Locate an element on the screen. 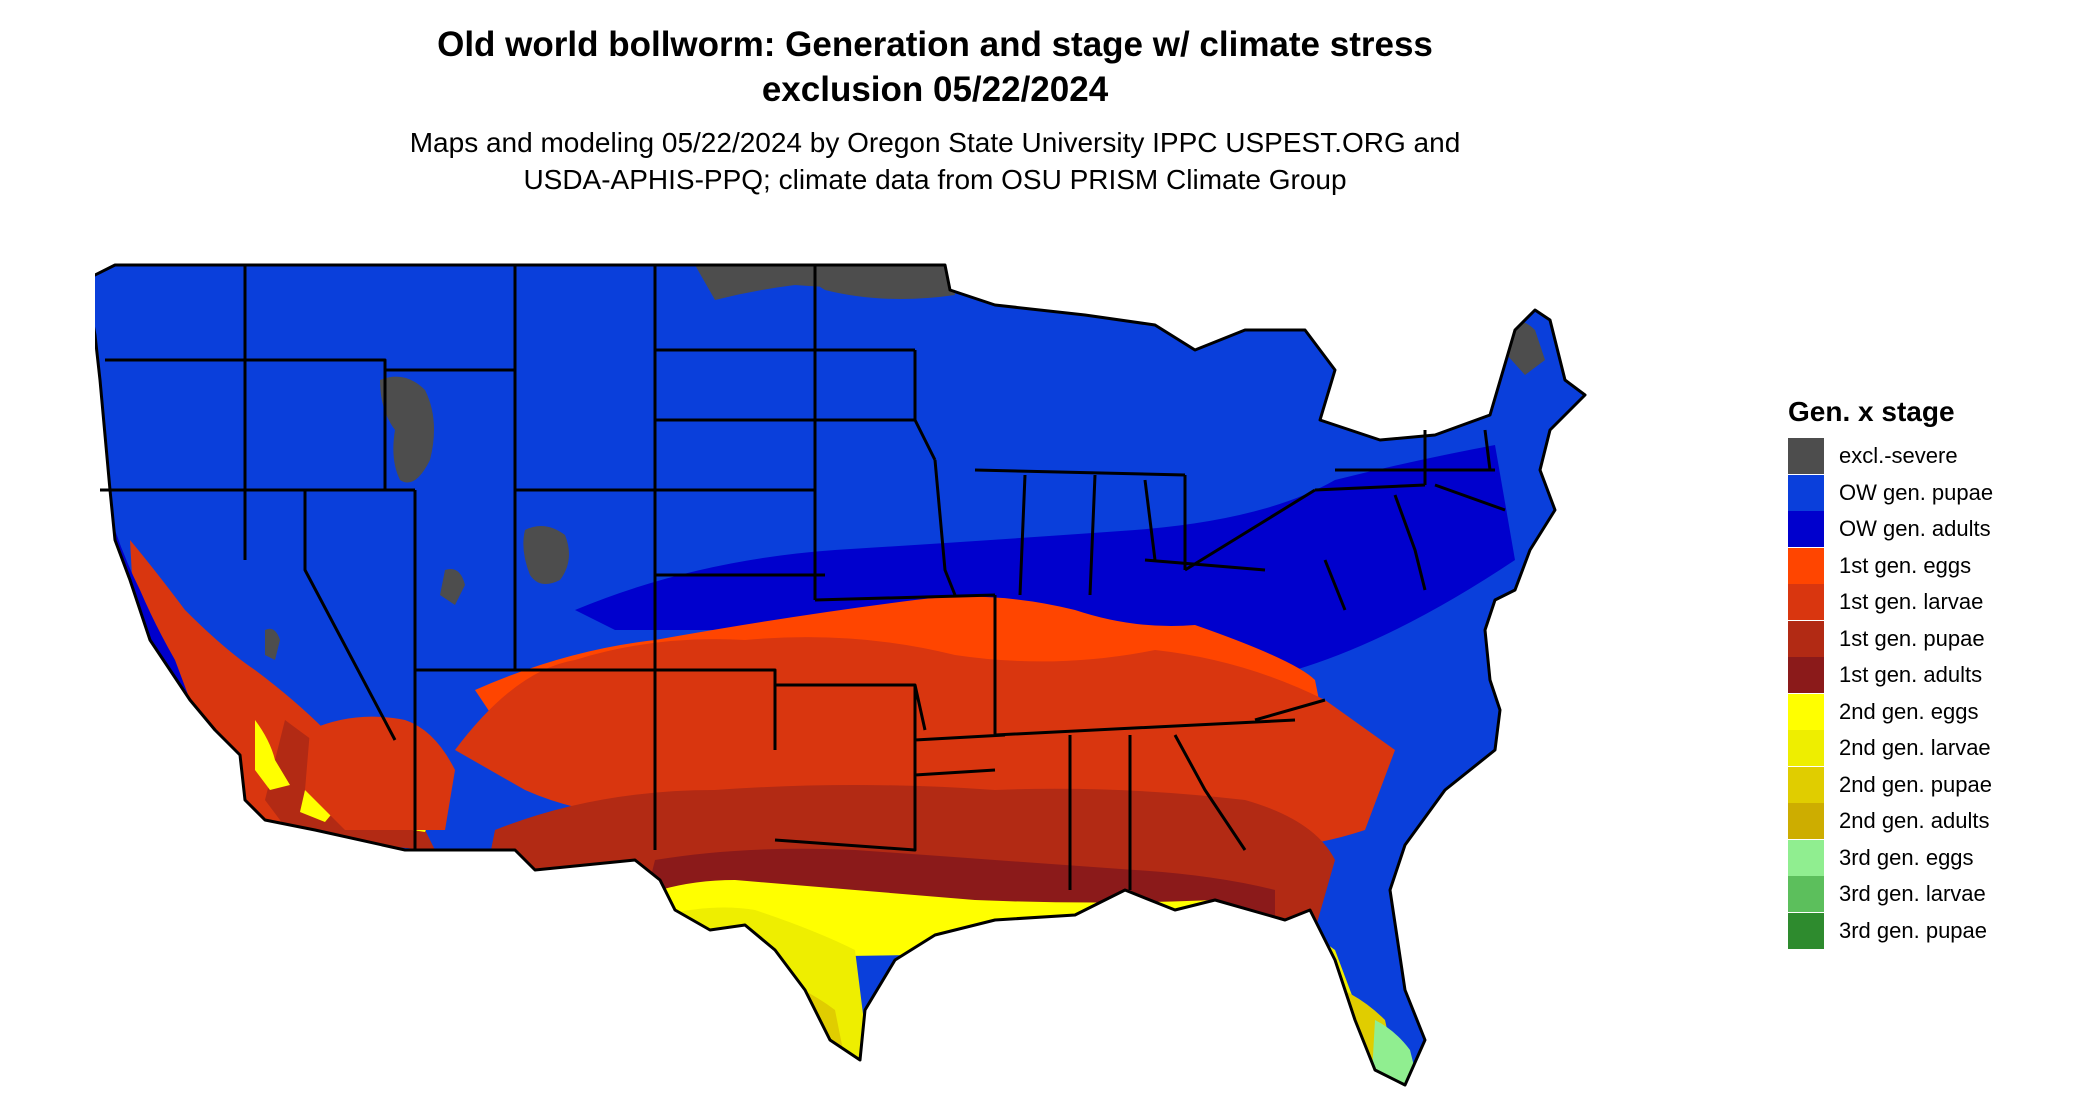 The height and width of the screenshot is (1116, 2100). zone-excl-severe-north is located at coordinates (825, 282).